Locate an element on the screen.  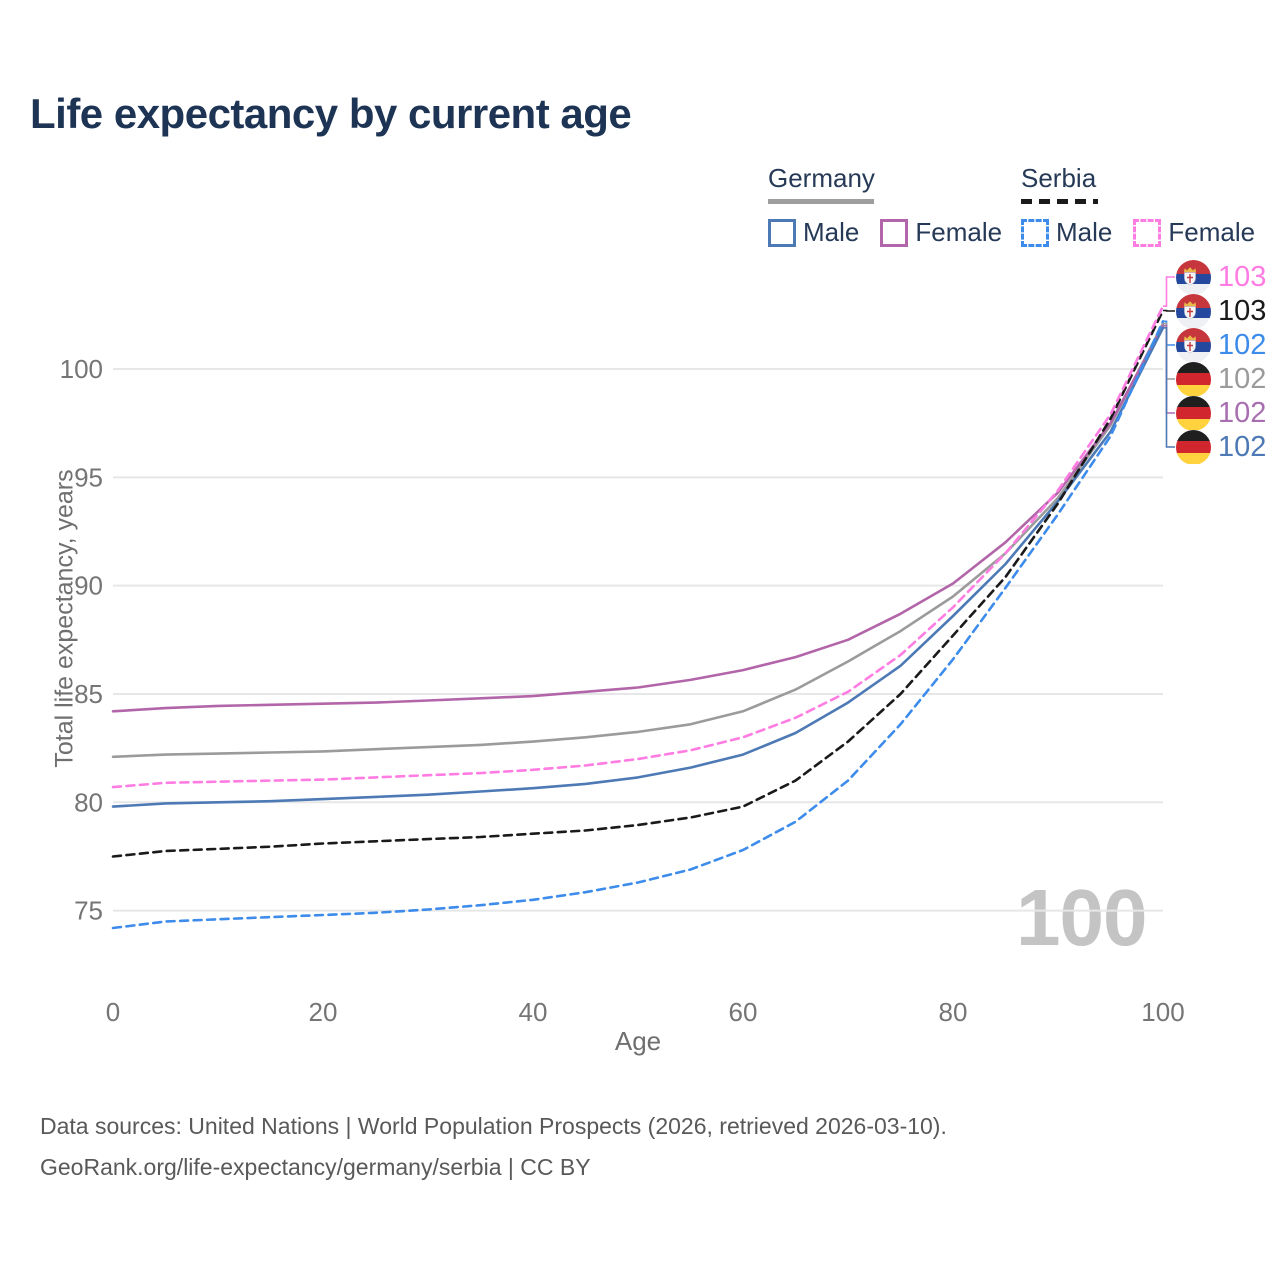
serbia-male-swatch-icon is located at coordinates (1035, 232).